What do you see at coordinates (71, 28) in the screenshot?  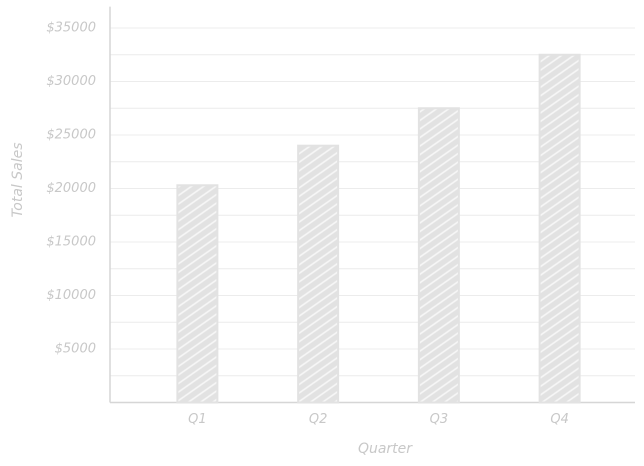 I see `y-tick-label: $35000` at bounding box center [71, 28].